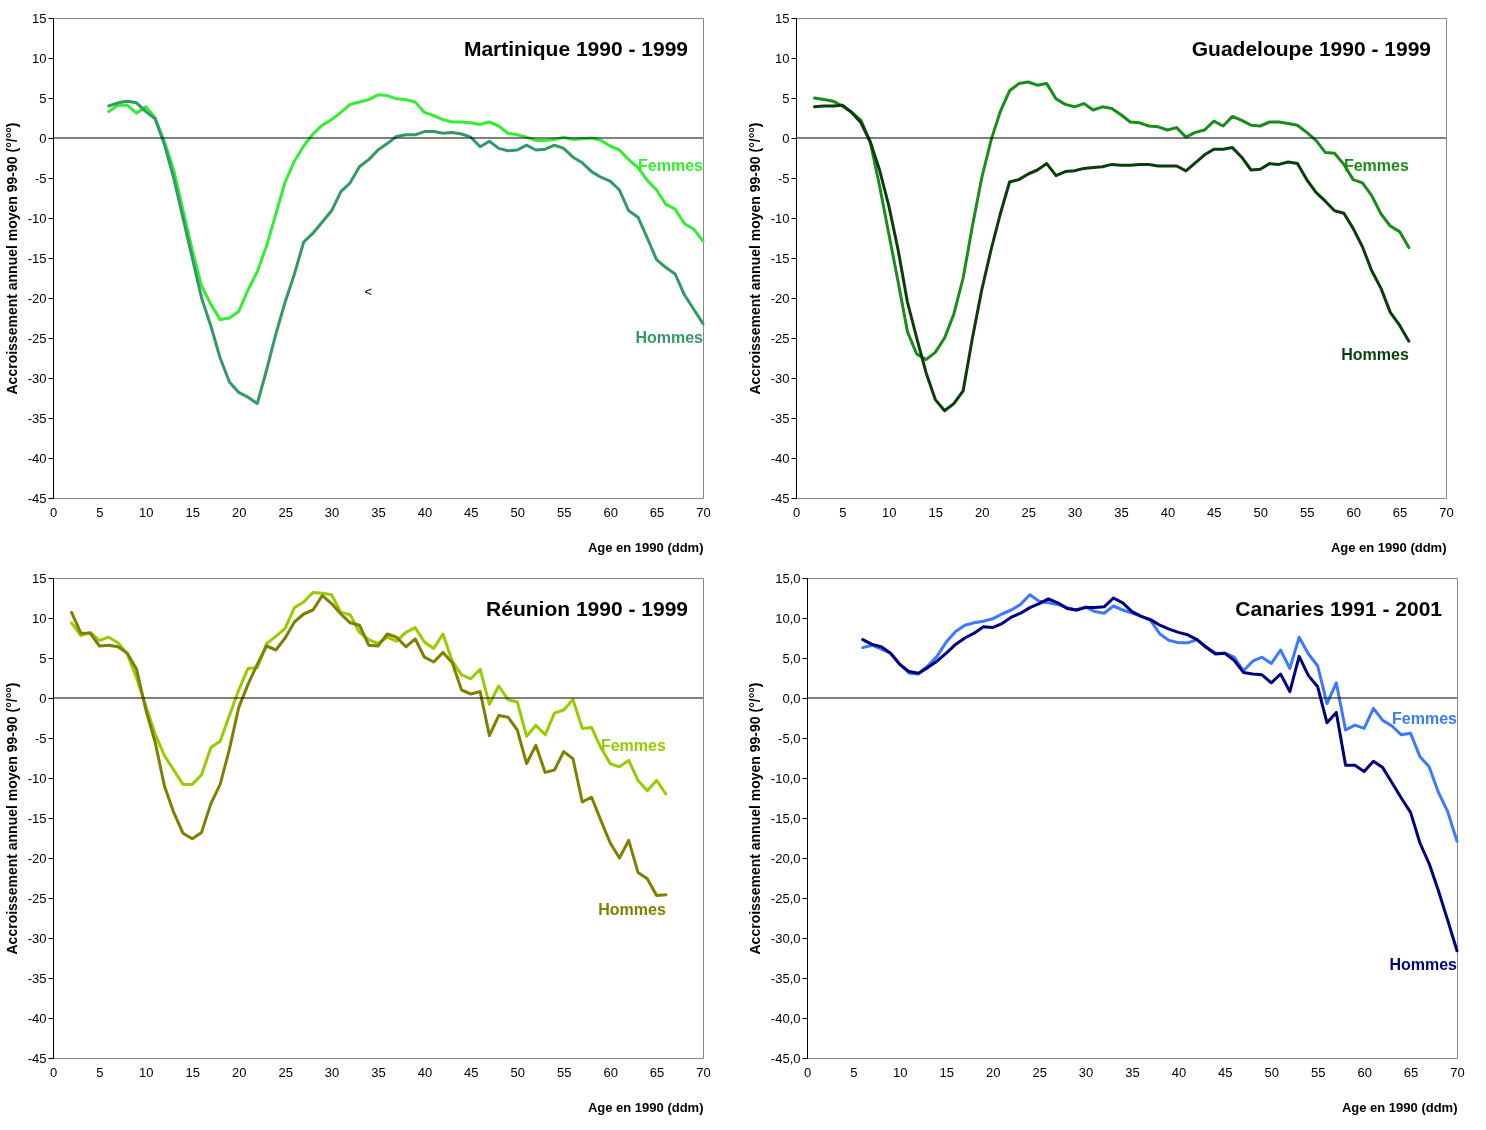 The width and height of the screenshot is (1486, 1130). I want to click on annotation: <, so click(368, 291).